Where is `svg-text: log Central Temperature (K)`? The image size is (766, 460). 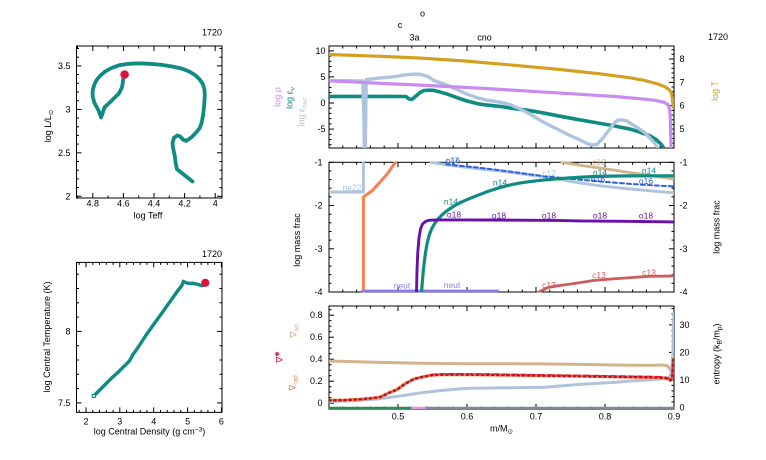
svg-text: log Central Temperature (K) is located at coordinates (47, 337).